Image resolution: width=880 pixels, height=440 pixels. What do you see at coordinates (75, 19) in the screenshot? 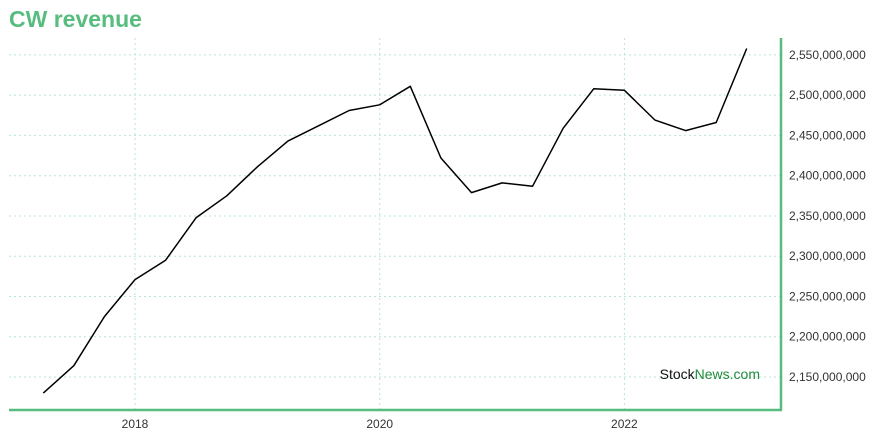
I see `chart-title: CW revenue` at bounding box center [75, 19].